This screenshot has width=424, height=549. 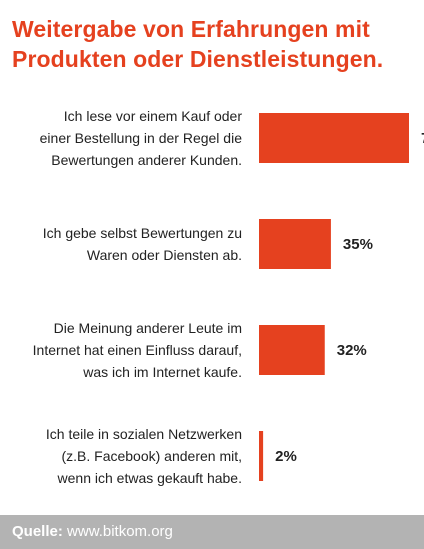 I want to click on category-label-line: Ich lese vor einem Kauf oder, so click(x=152, y=116).